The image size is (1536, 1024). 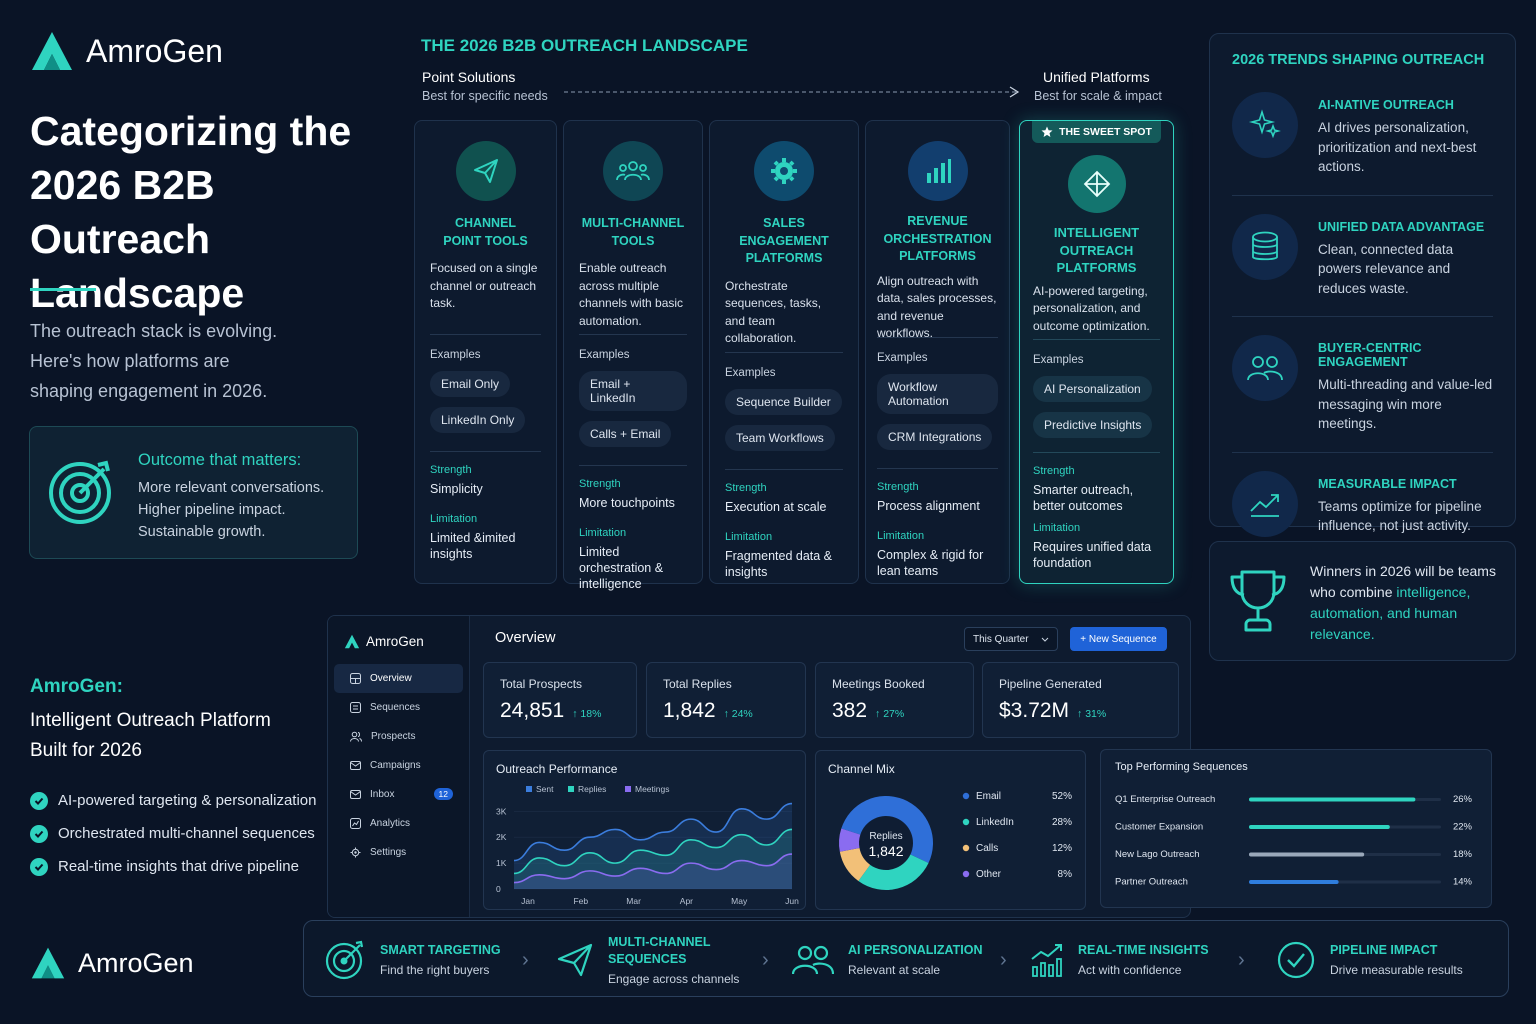 I want to click on nav-inbox: Inbox 12, so click(x=398, y=794).